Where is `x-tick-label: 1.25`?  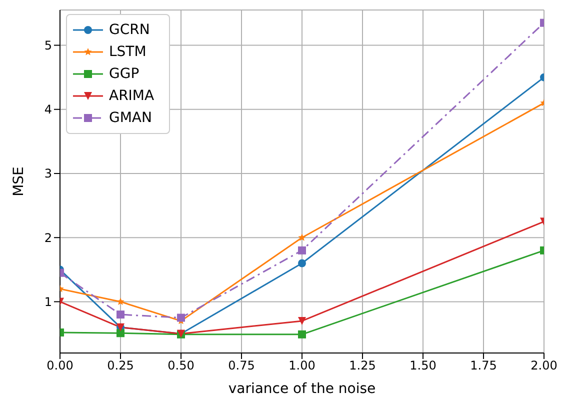 x-tick-label: 1.25 is located at coordinates (362, 365).